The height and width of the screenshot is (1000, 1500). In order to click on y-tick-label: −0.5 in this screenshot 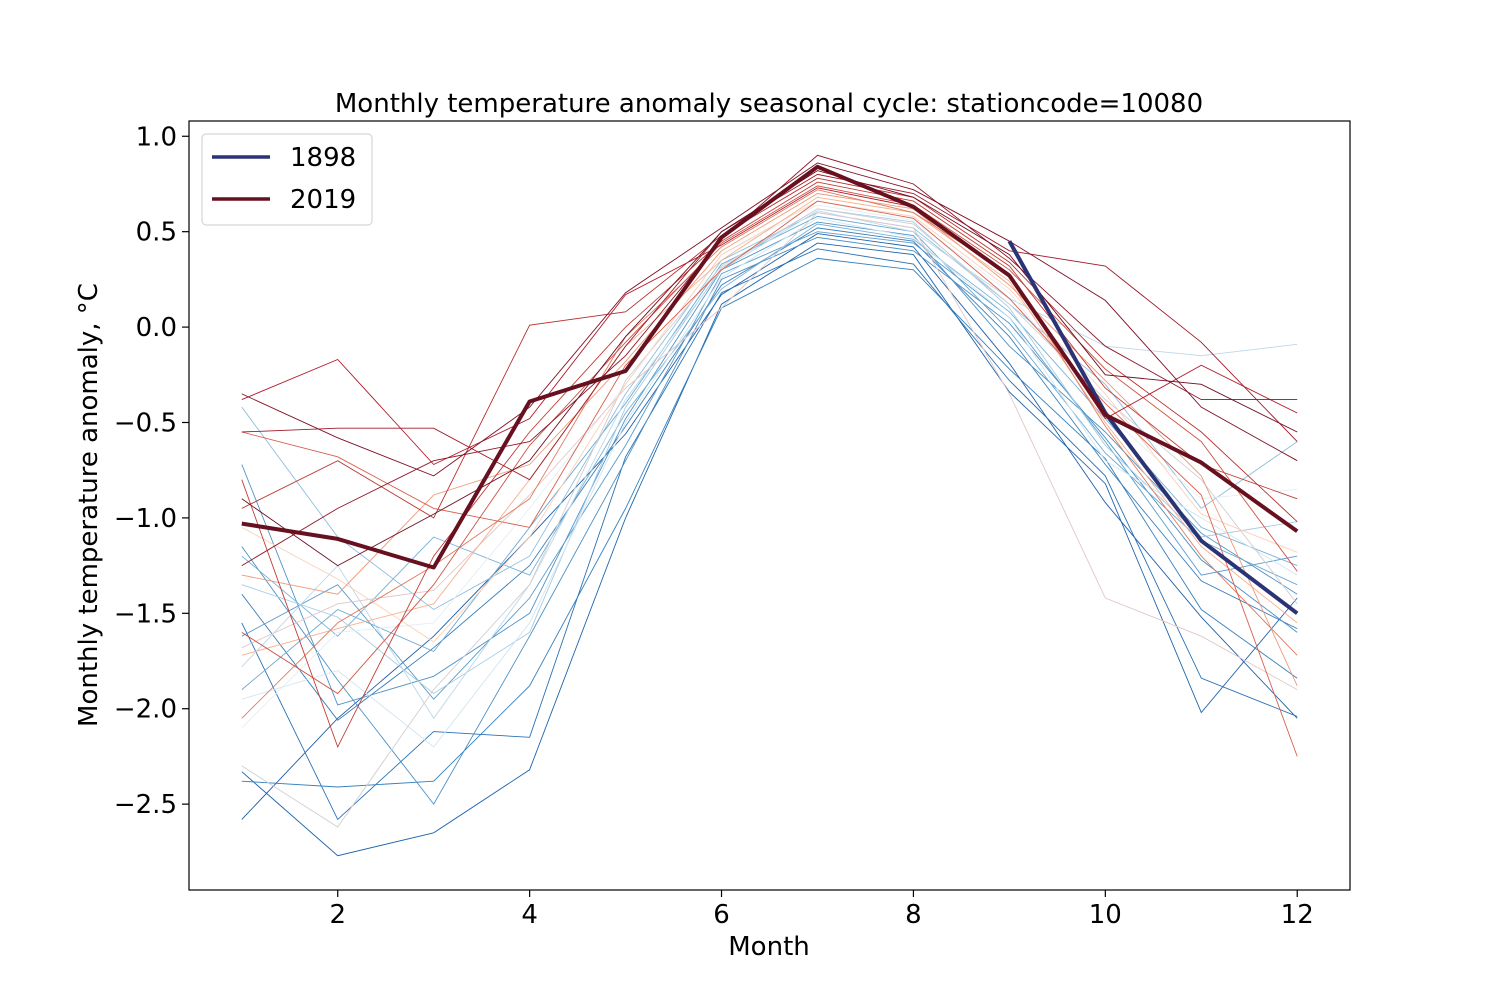, I will do `click(145, 423)`.